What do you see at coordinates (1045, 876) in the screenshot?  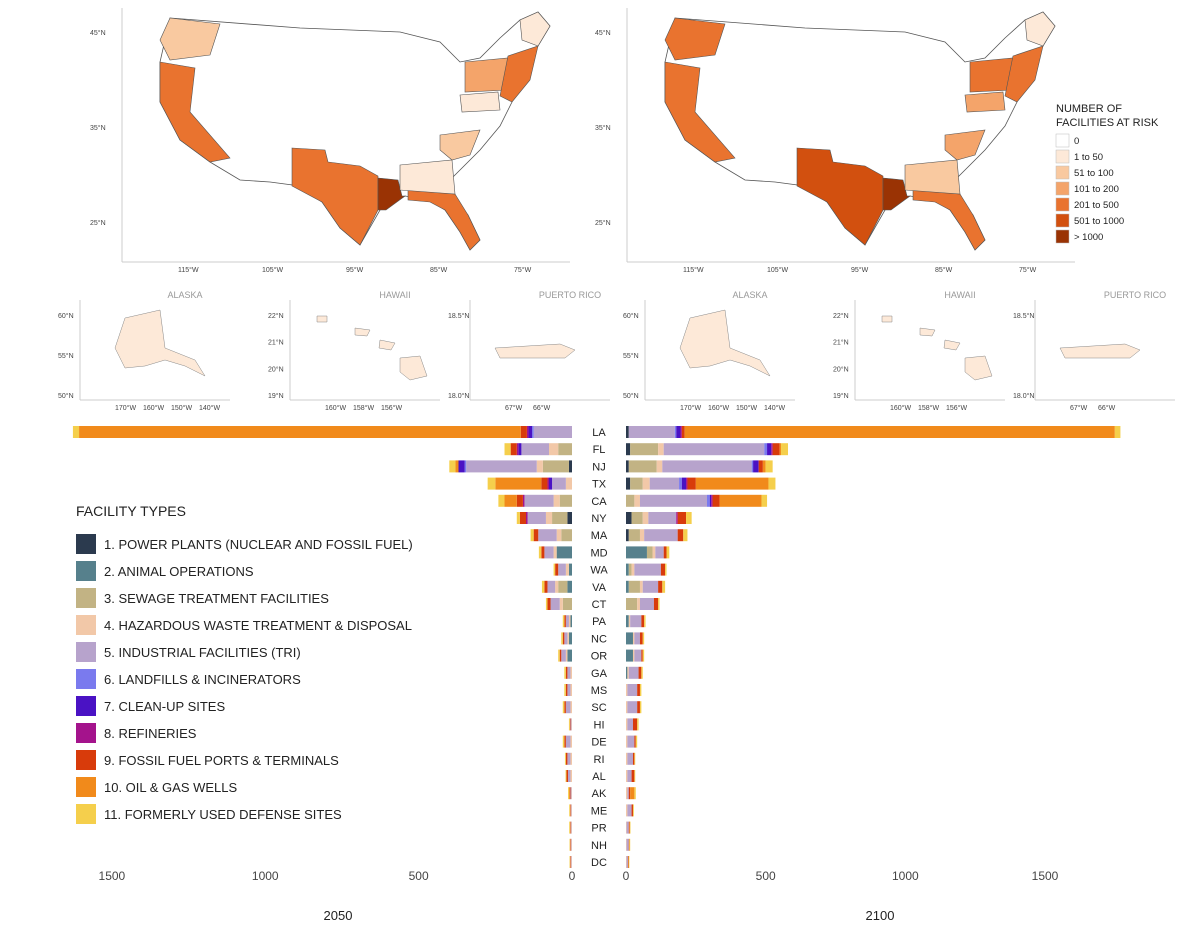 I see `x-tick-label: 1500` at bounding box center [1045, 876].